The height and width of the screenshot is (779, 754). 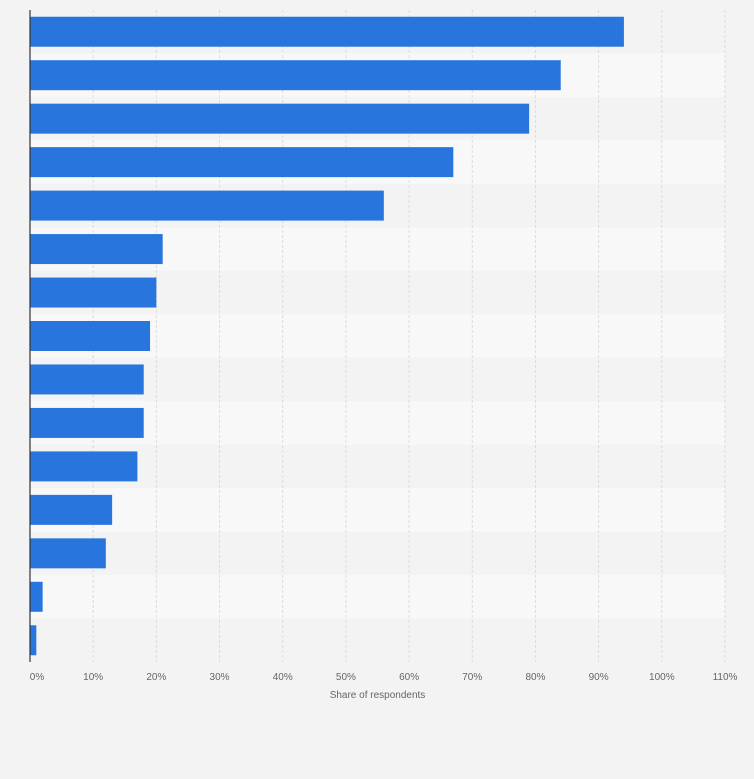 I want to click on x-tick-label: 20%, so click(x=156, y=677).